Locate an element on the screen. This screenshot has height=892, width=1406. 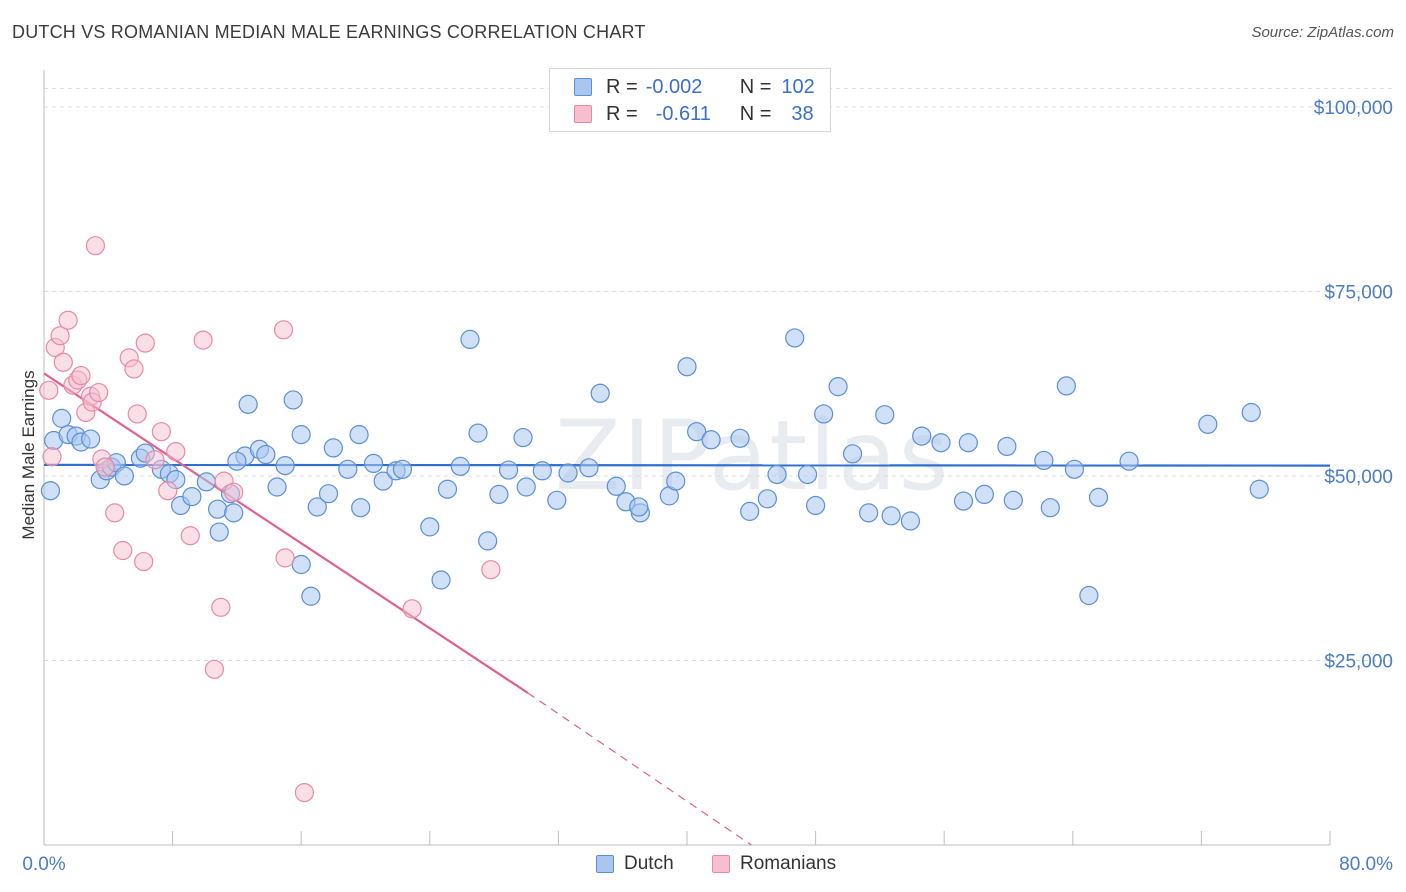
x-tick-label: 0.0% is located at coordinates (43, 864).